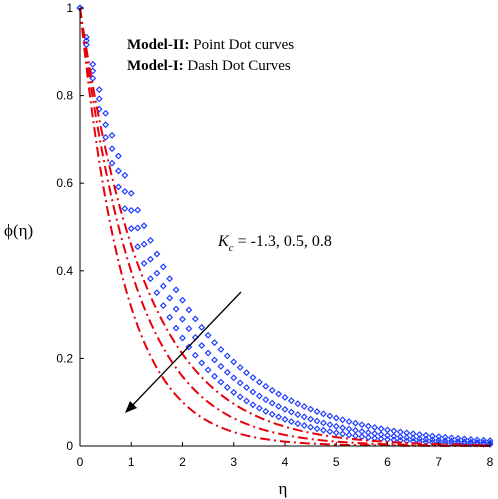 This screenshot has width=498, height=499. I want to click on y-tick-label: 0.6, so click(64, 183).